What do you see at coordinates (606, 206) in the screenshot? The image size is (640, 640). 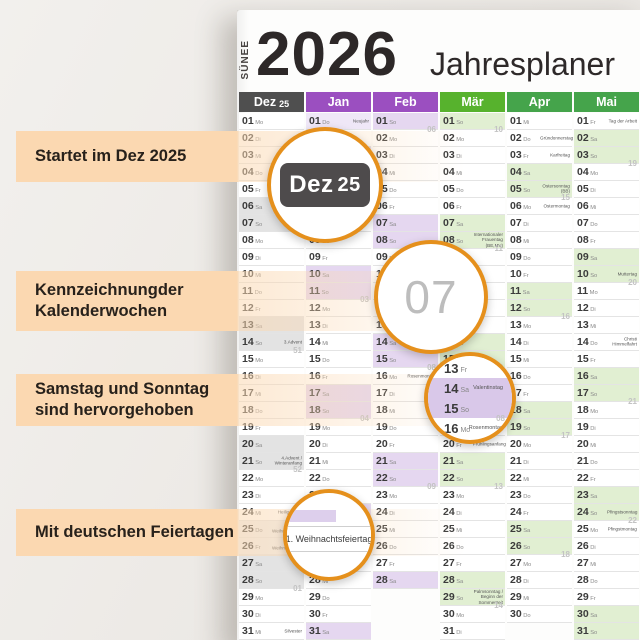 I see `day-row: 06 Mi` at bounding box center [606, 206].